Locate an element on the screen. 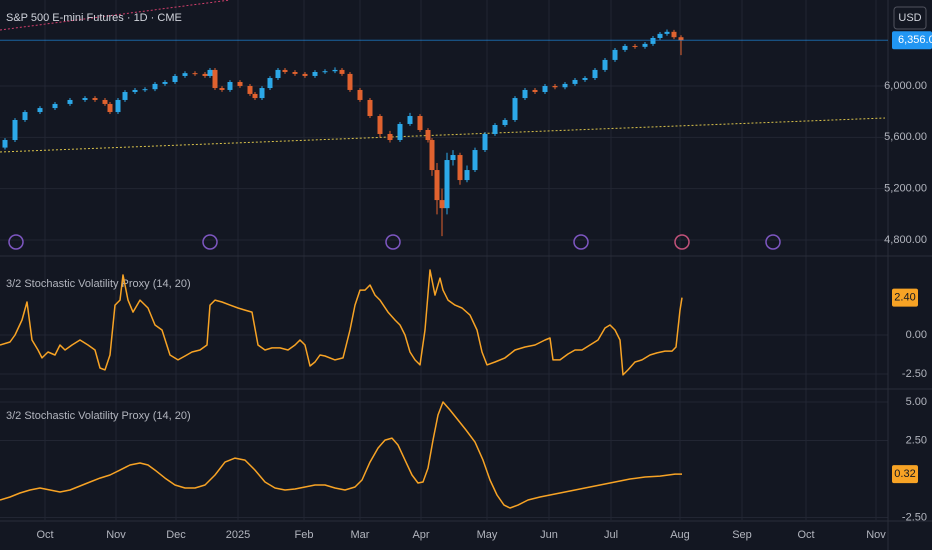  x-tick-label: Nov is located at coordinates (116, 535).